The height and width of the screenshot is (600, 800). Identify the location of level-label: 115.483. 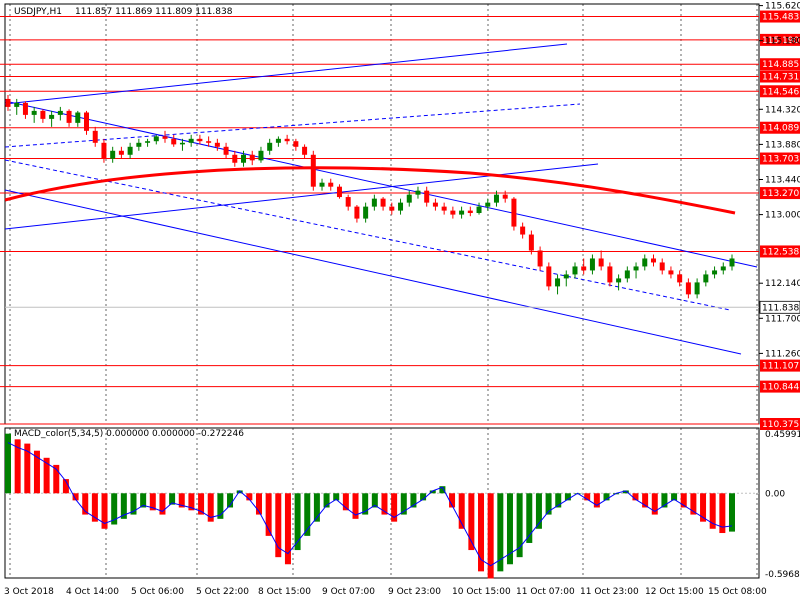
(780, 18).